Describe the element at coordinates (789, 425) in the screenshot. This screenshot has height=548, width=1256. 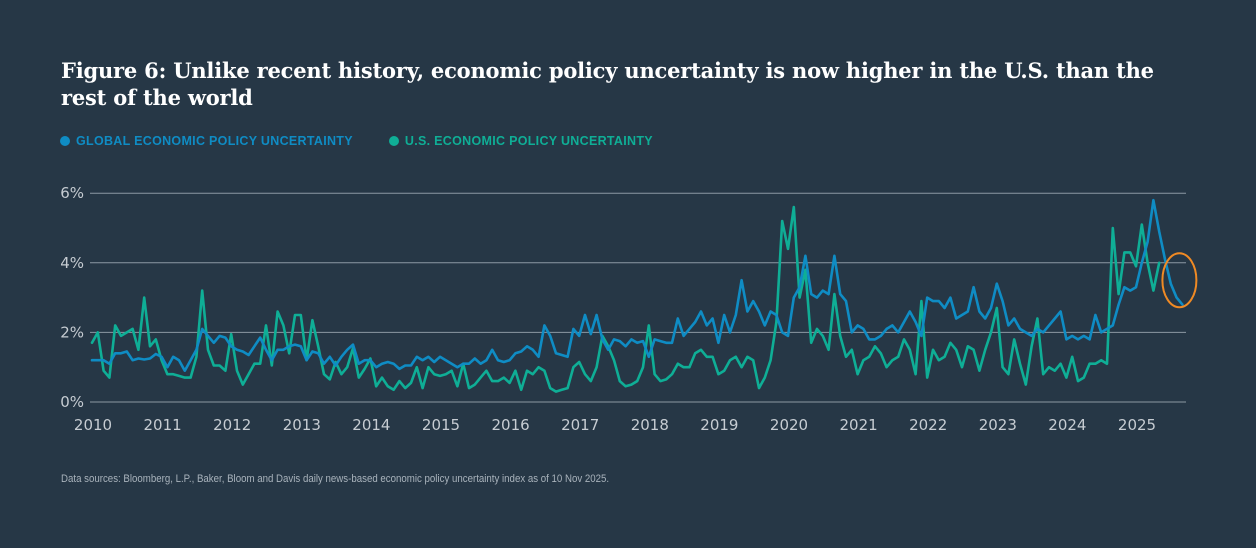
I see `x-tick-label: 2020` at that location.